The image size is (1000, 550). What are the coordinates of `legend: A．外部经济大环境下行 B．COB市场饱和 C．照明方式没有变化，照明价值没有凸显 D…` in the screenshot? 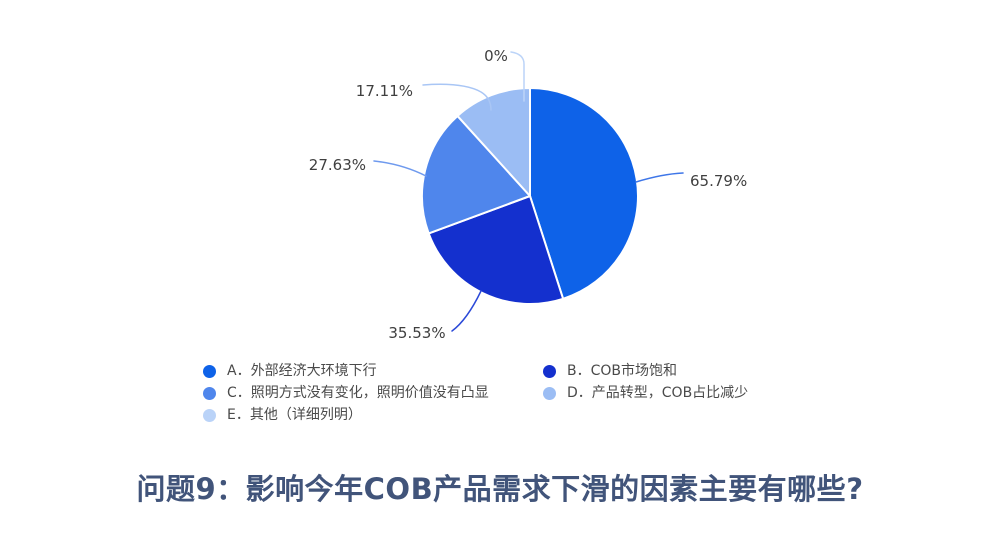 It's located at (475, 393).